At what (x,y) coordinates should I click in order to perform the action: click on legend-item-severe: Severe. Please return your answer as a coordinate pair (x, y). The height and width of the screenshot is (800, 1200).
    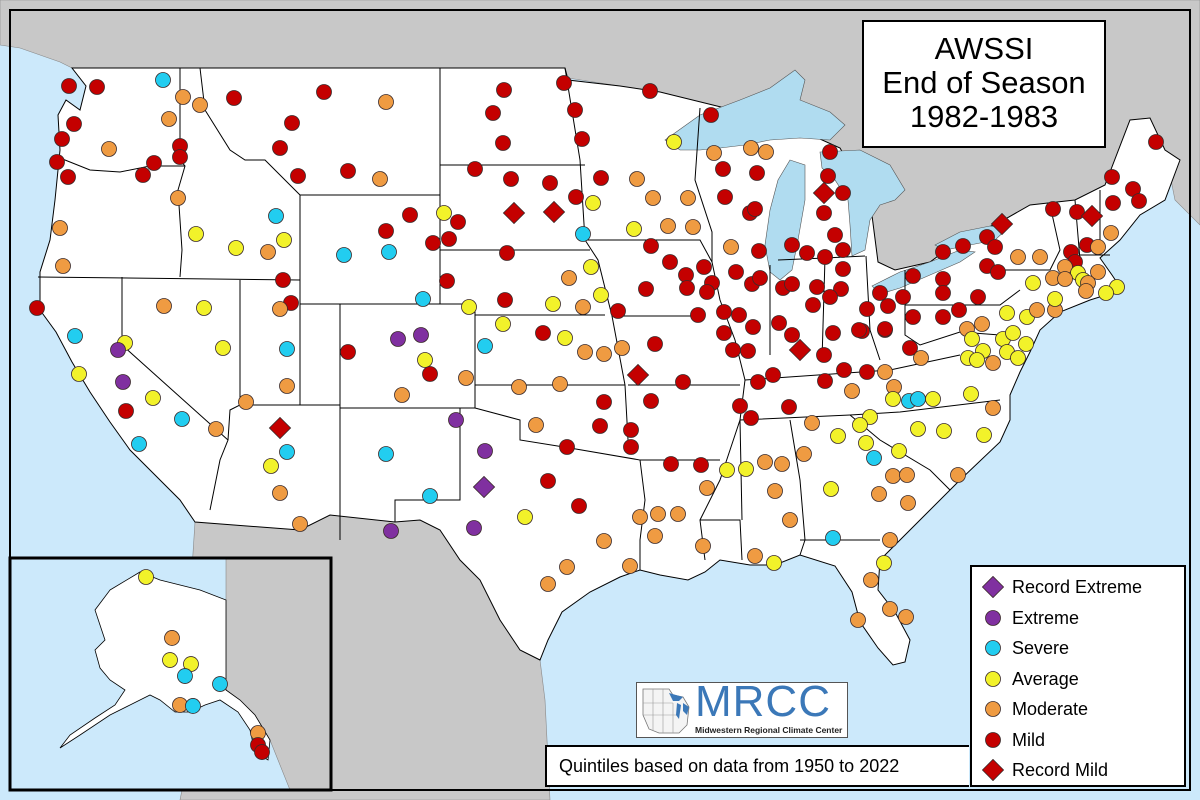
    Looking at the image, I should click on (1083, 648).